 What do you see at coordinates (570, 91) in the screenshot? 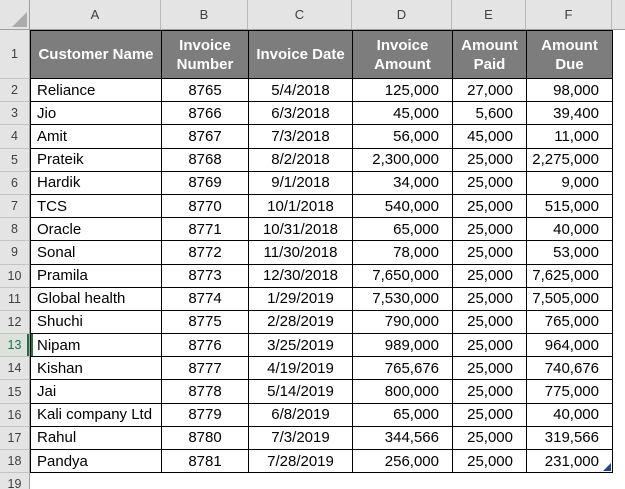
I see `cell-F2: 98,000` at bounding box center [570, 91].